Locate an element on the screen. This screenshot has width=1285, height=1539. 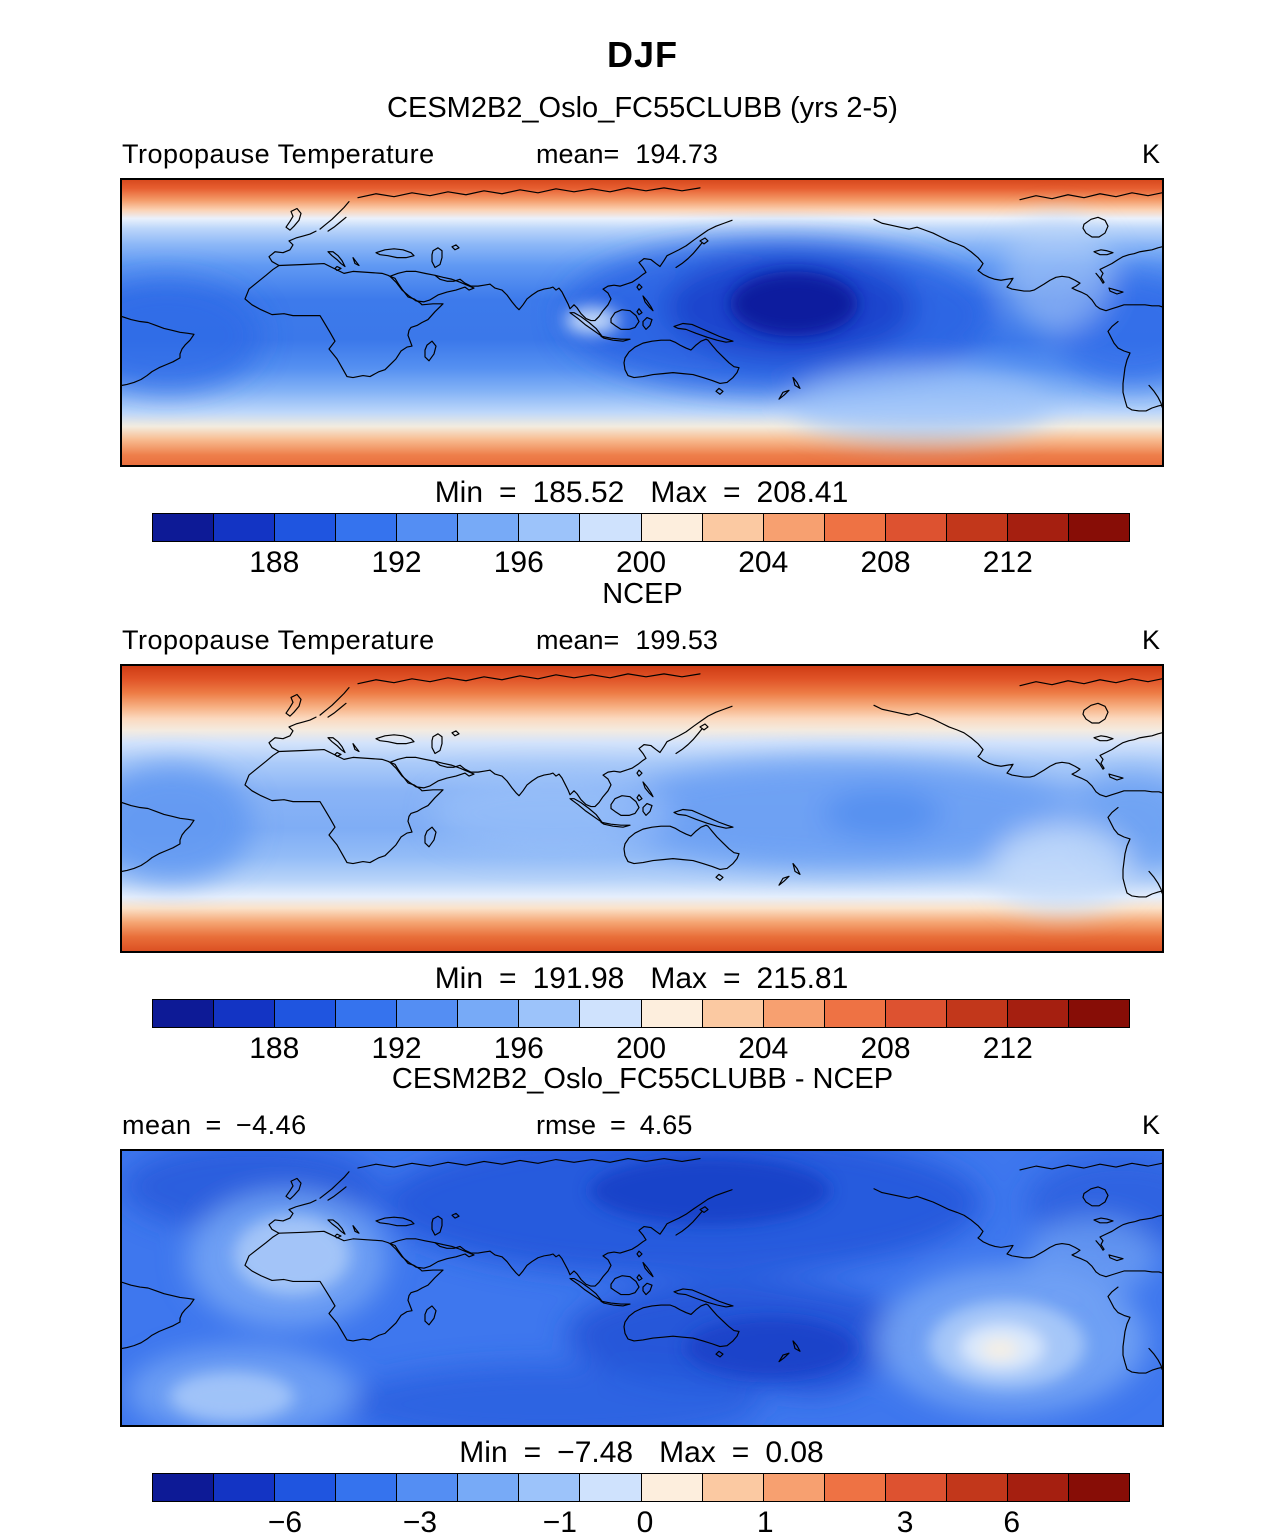
colorbar-tick-label: −6 is located at coordinates (285, 1522).